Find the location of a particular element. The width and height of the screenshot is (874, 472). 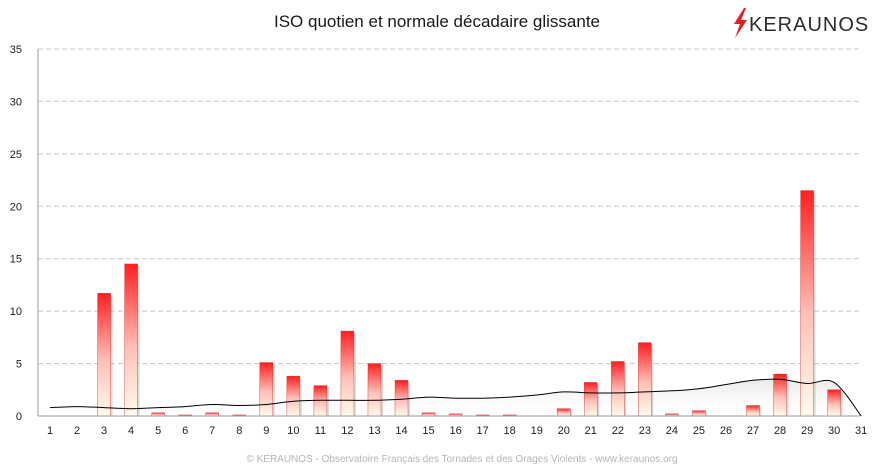

x-tick-label: 27 is located at coordinates (753, 431).